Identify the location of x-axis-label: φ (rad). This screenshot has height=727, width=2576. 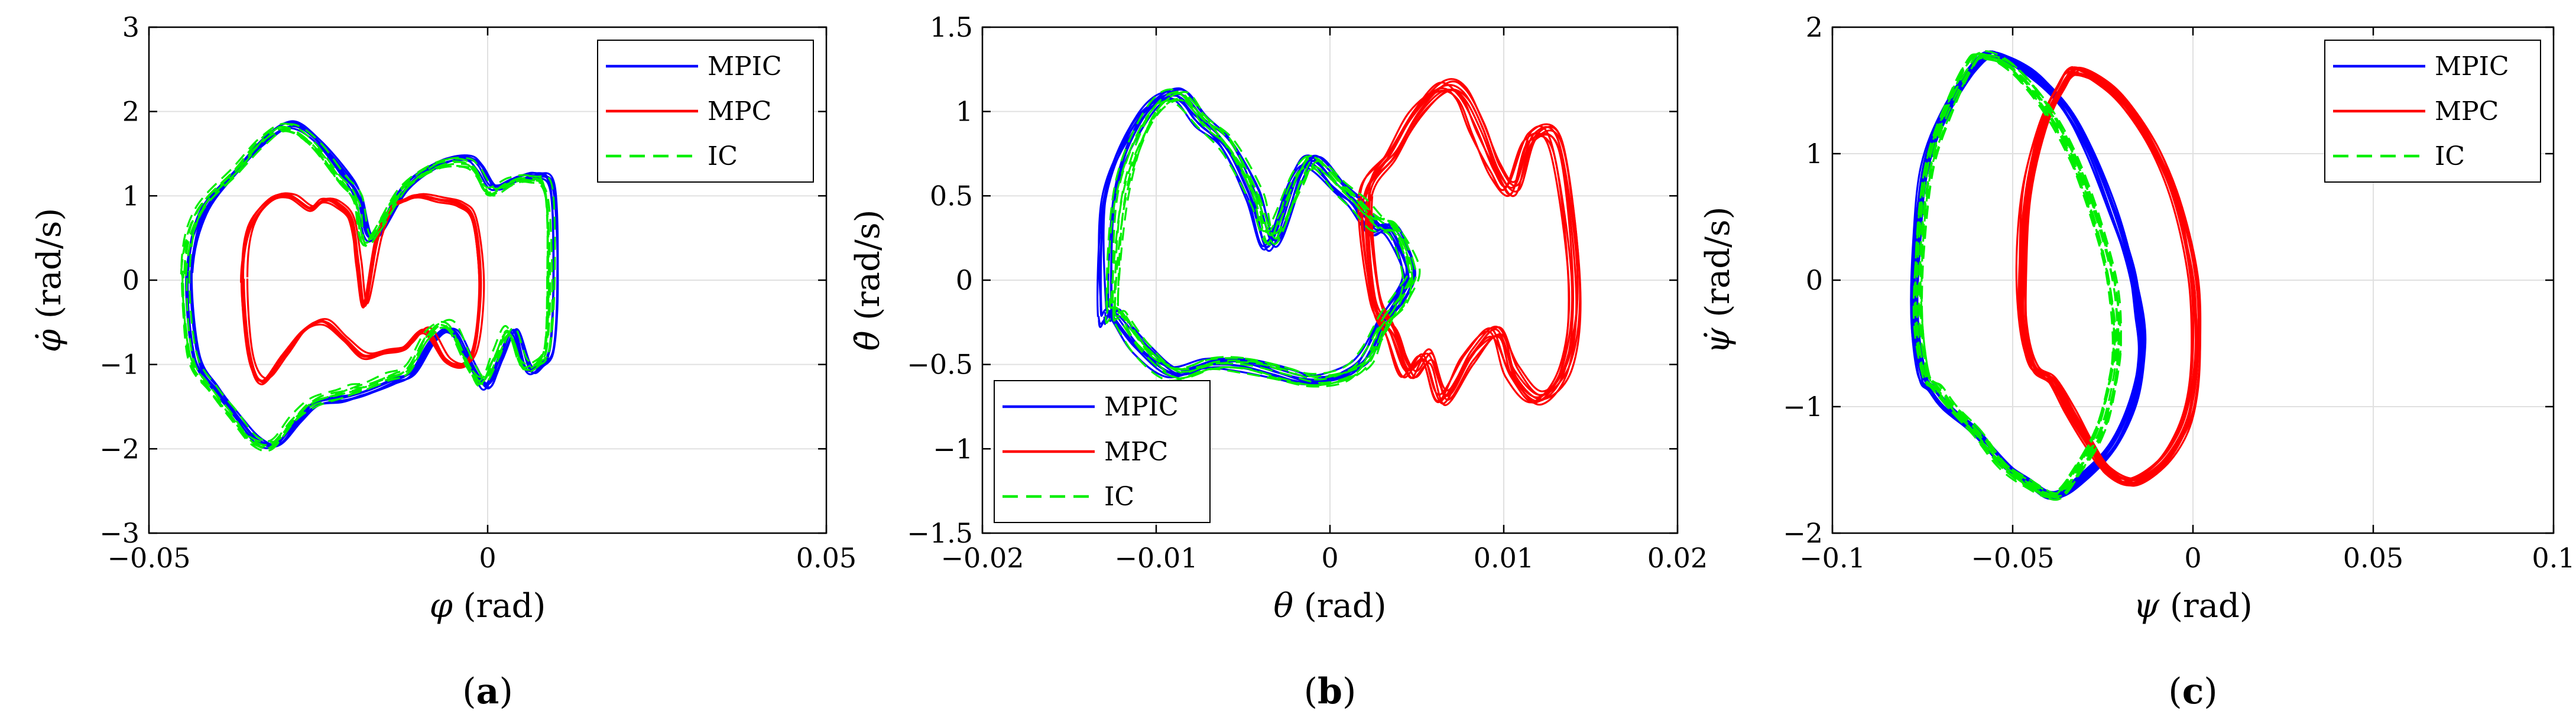
(488, 606).